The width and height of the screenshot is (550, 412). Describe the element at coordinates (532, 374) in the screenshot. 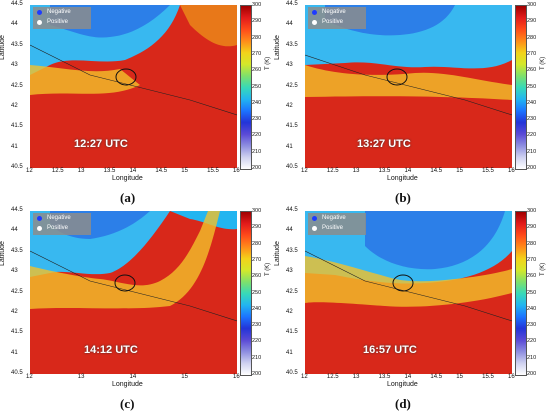

I see `colorbar-tick-label: 200` at that location.